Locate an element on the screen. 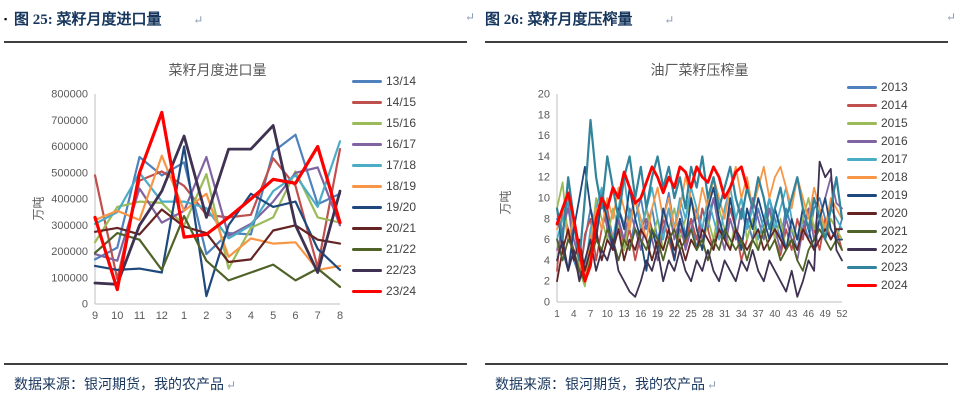 Image resolution: width=962 pixels, height=416 pixels. x-tick-label: 28 is located at coordinates (708, 314).